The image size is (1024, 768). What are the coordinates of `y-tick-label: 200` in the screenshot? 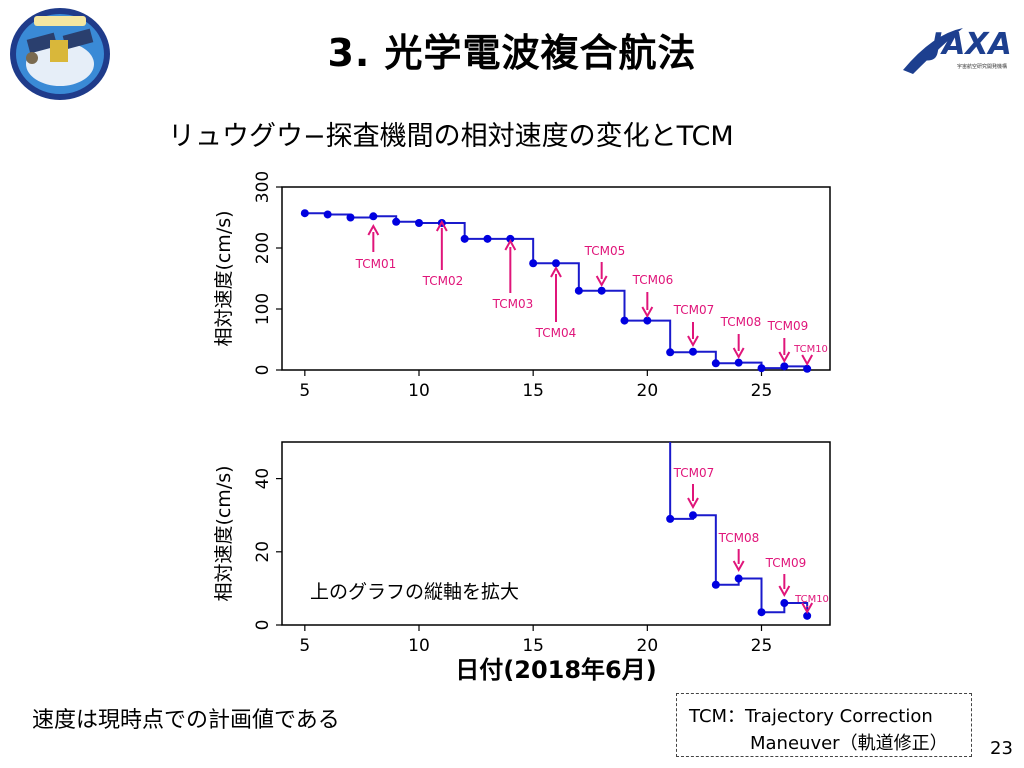 It's located at (263, 248).